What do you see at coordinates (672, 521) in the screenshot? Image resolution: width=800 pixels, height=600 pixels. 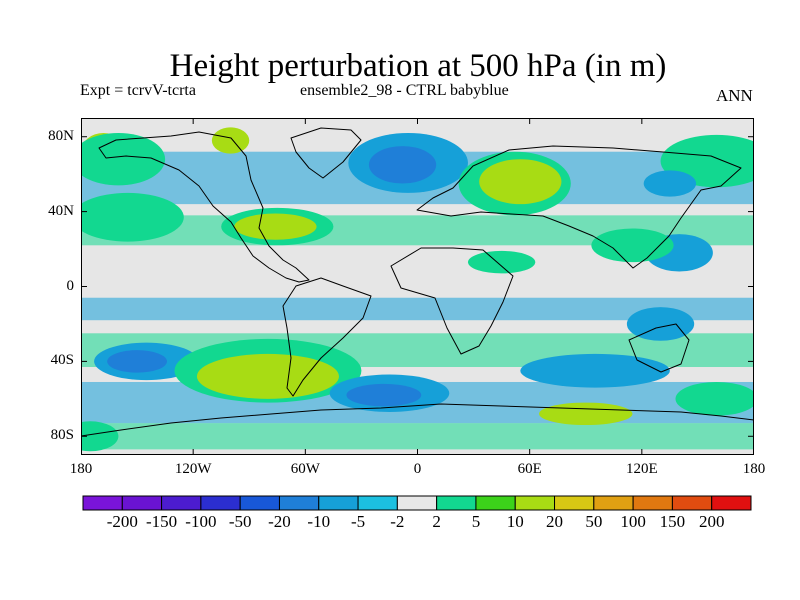 I see `colorbar-label-14: 150` at bounding box center [672, 521].